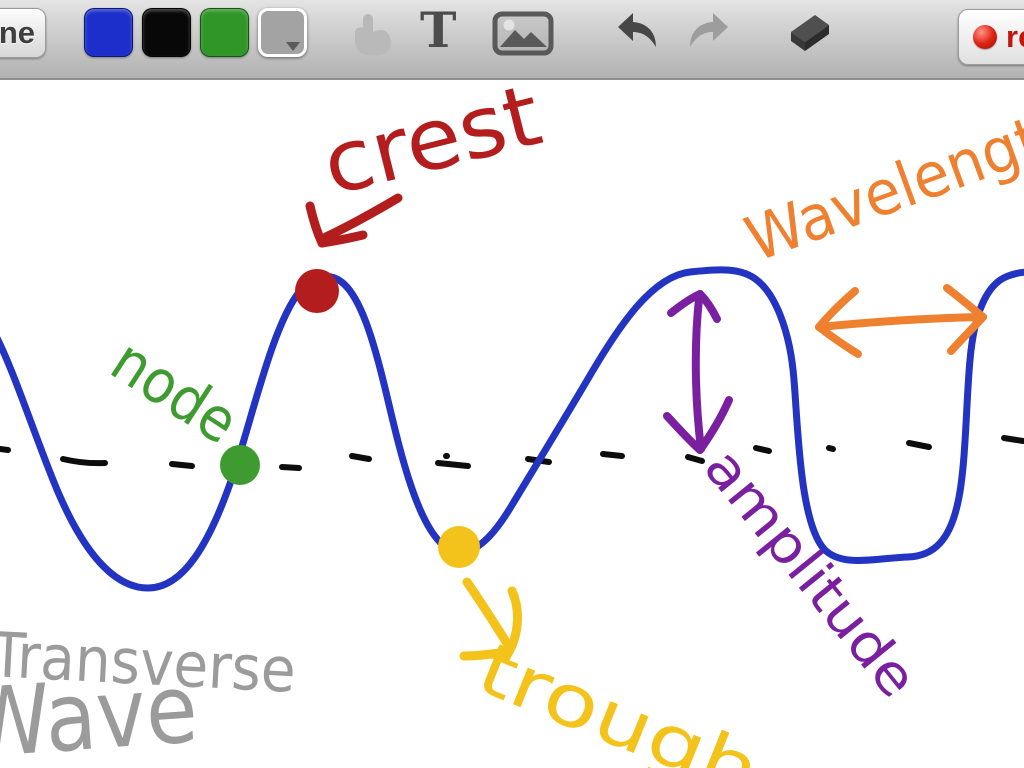 This screenshot has width=1024, height=768. I want to click on title-line2: Wave, so click(100, 711).